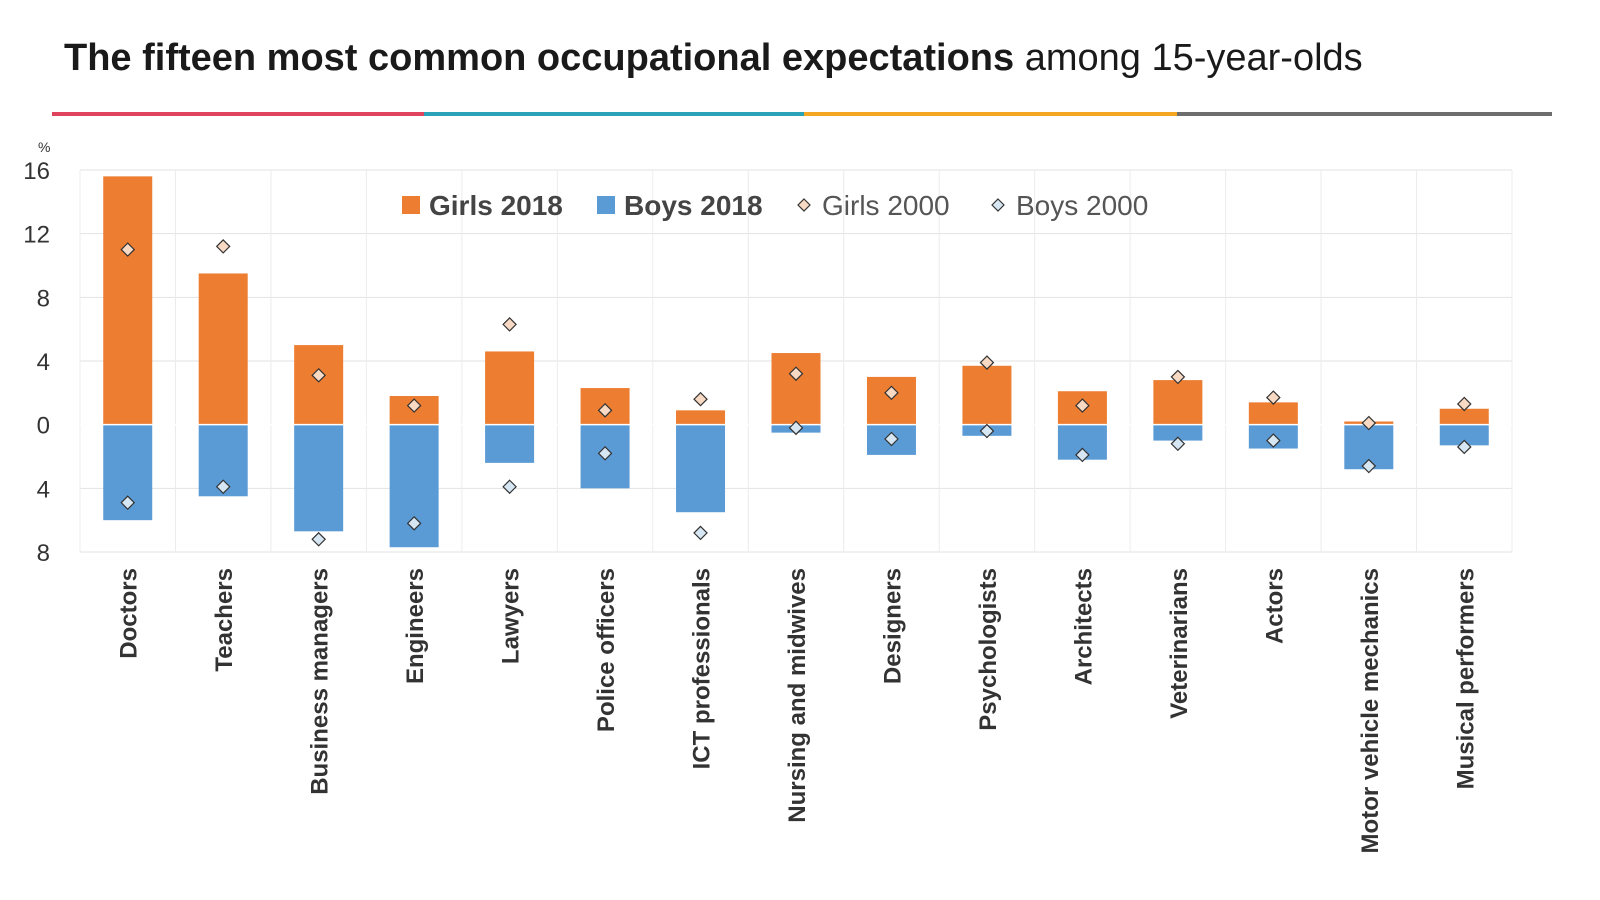 The height and width of the screenshot is (900, 1600). What do you see at coordinates (1179, 643) in the screenshot?
I see `x-tick-label: Veterinarians` at bounding box center [1179, 643].